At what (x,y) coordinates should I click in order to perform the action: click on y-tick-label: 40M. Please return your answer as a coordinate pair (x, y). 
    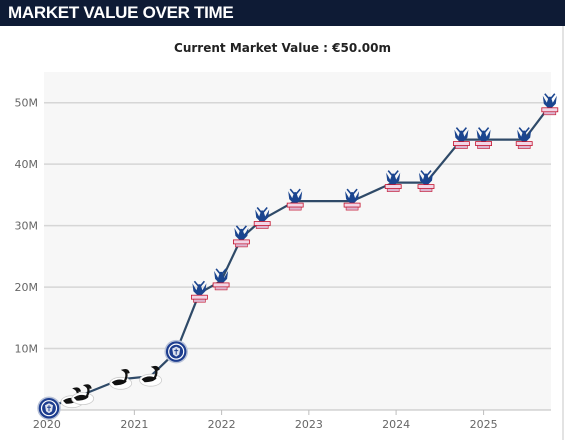
    Looking at the image, I should click on (27, 164).